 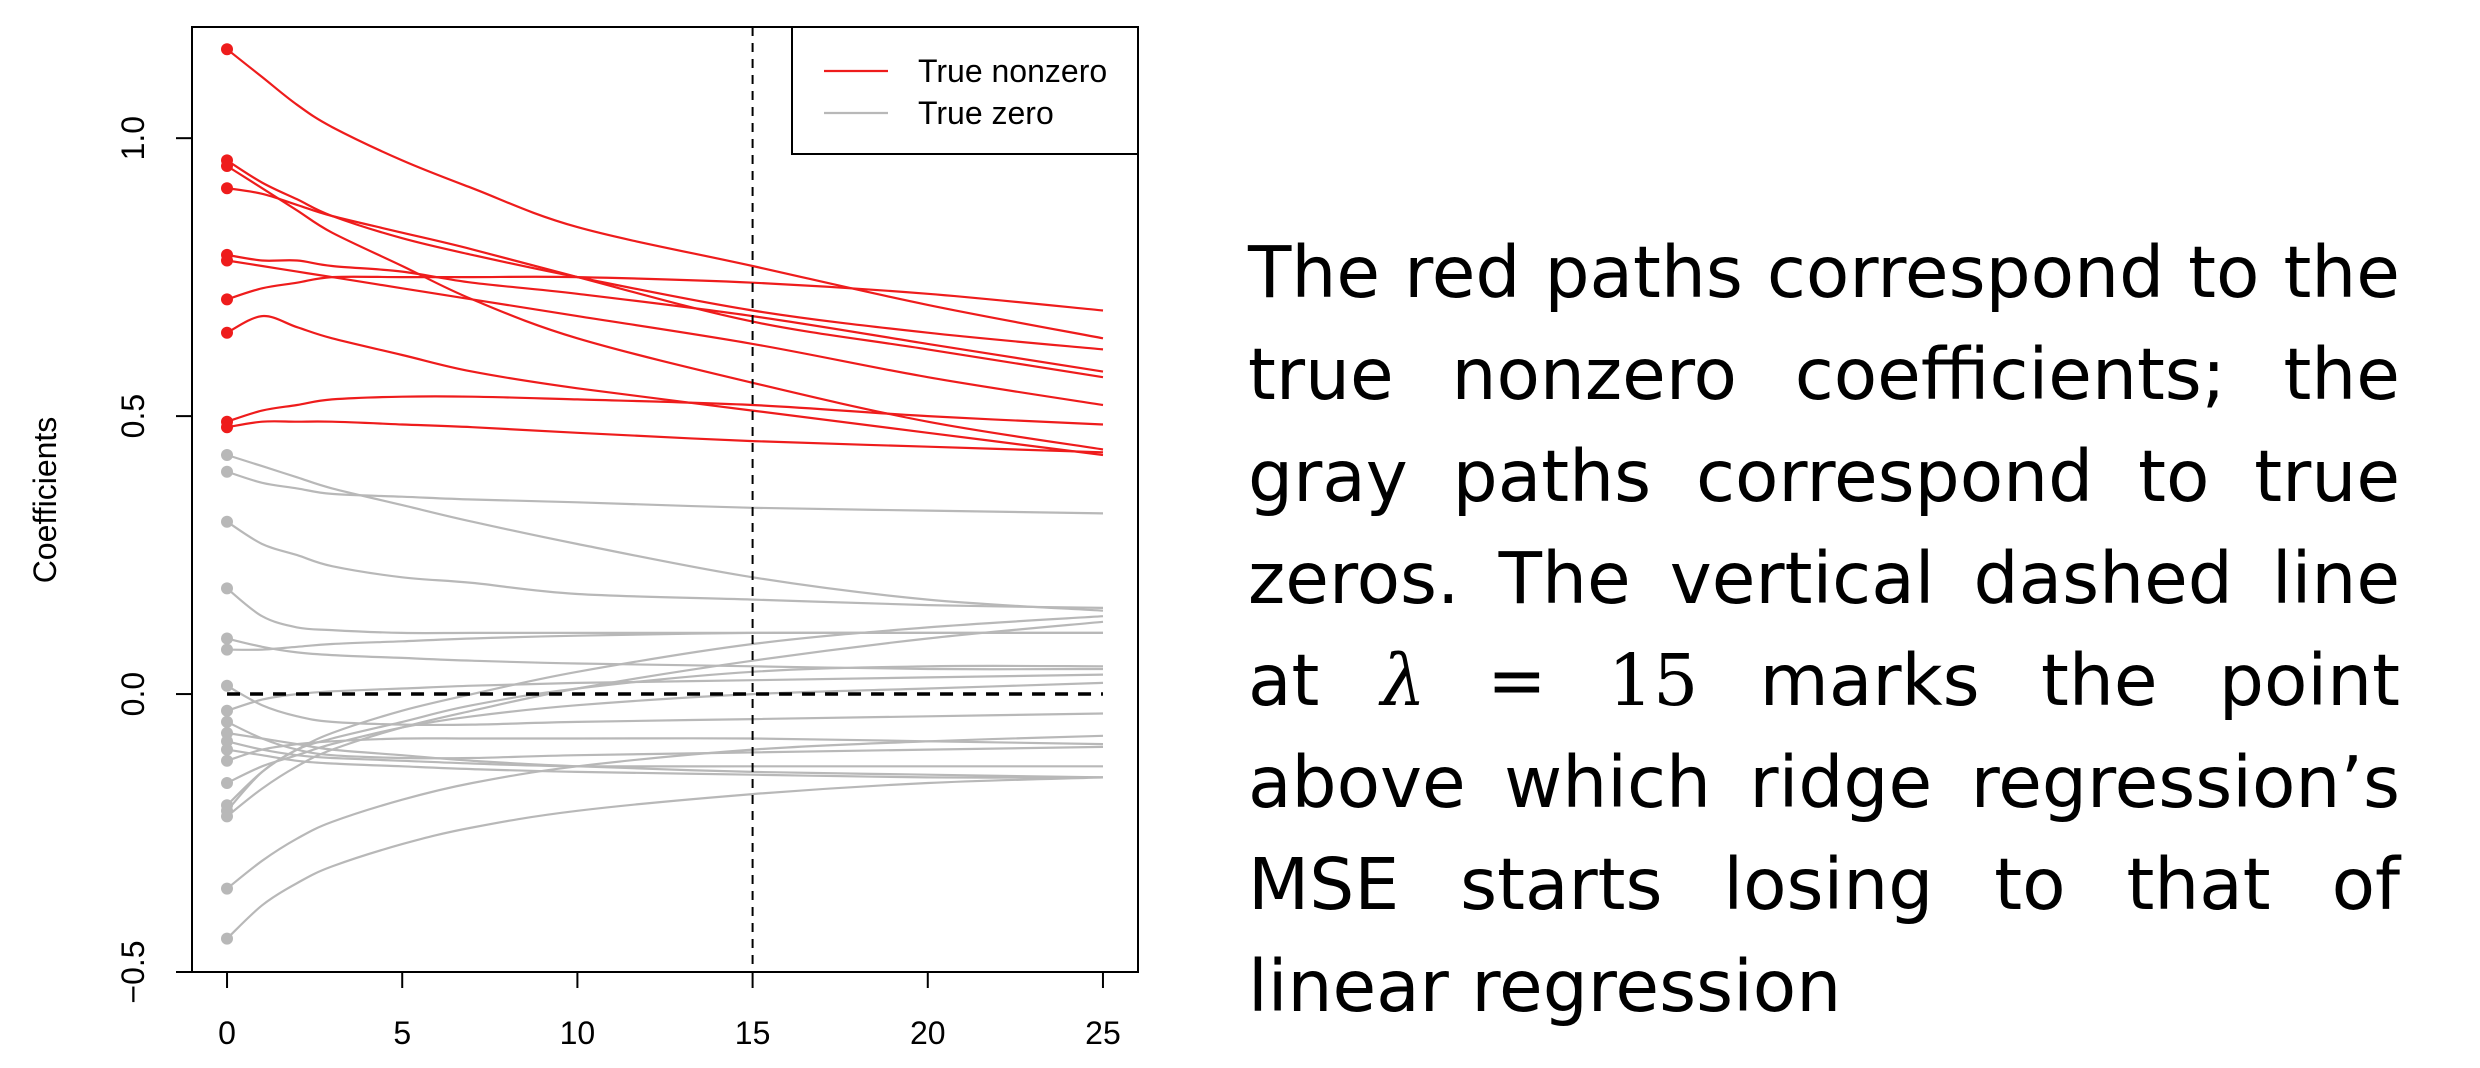 What do you see at coordinates (402, 1033) in the screenshot?
I see `x-tick-label: 5` at bounding box center [402, 1033].